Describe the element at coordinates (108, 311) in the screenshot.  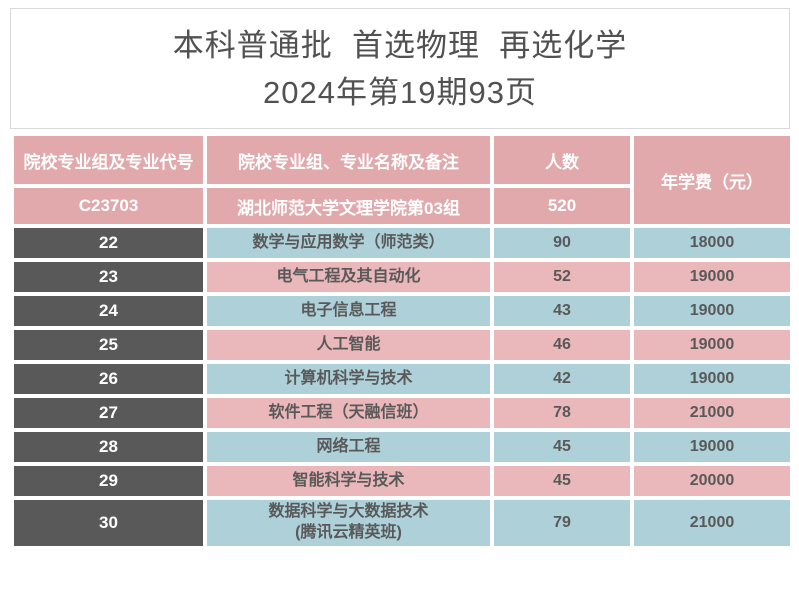
I see `major-code: 24` at that location.